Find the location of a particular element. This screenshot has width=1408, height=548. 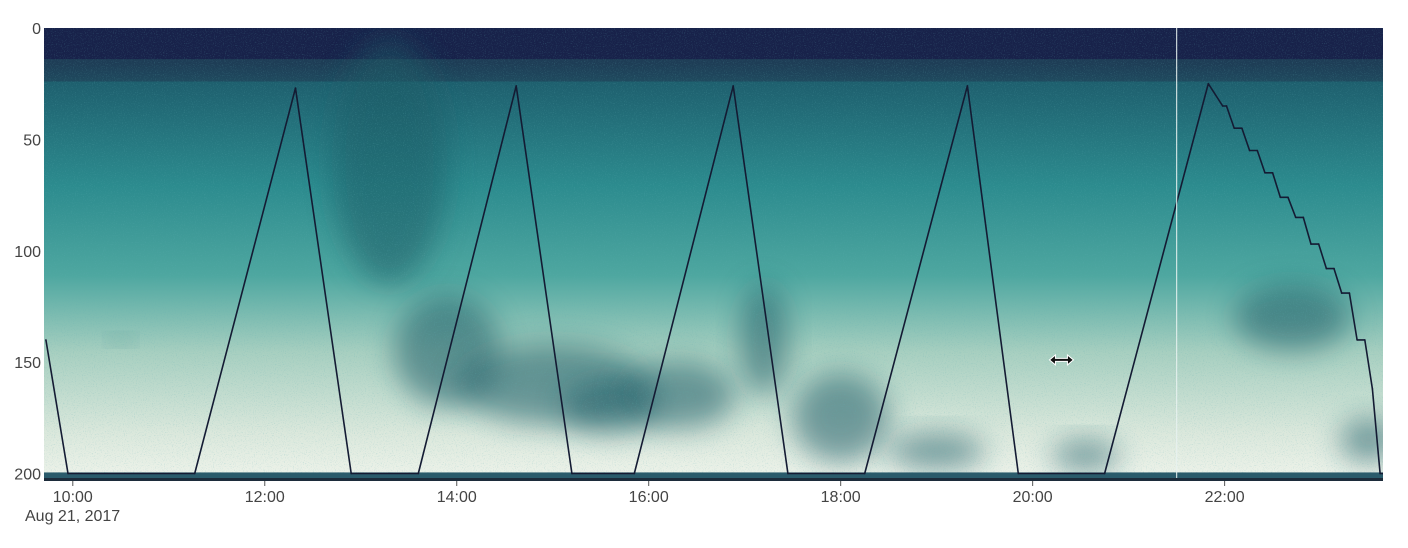

pointer-arrow-shape is located at coordinates (1061, 359).